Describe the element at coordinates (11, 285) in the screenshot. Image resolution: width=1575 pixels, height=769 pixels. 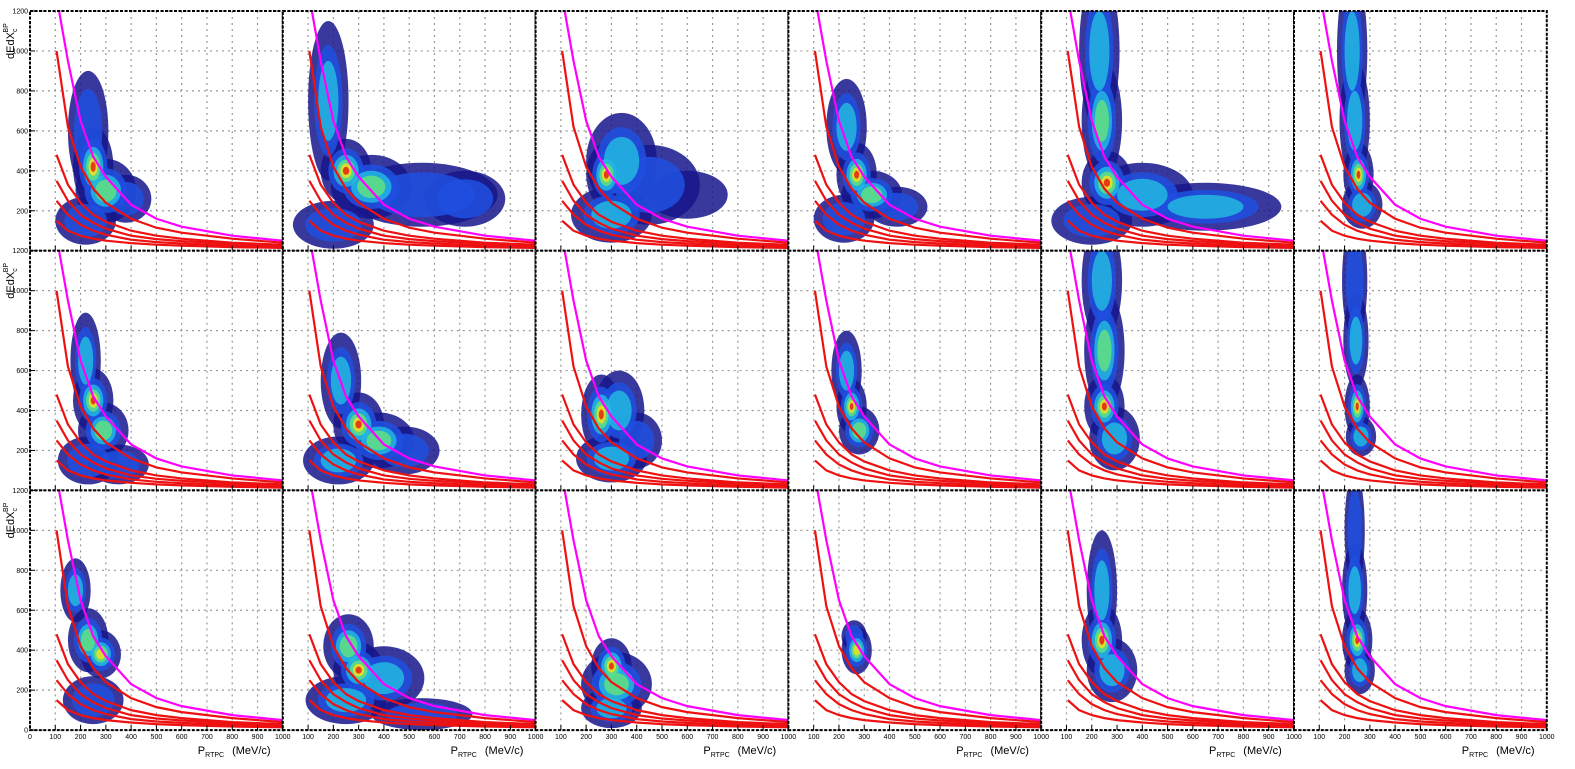
I see `y-axis-label-main: dEdX` at that location.